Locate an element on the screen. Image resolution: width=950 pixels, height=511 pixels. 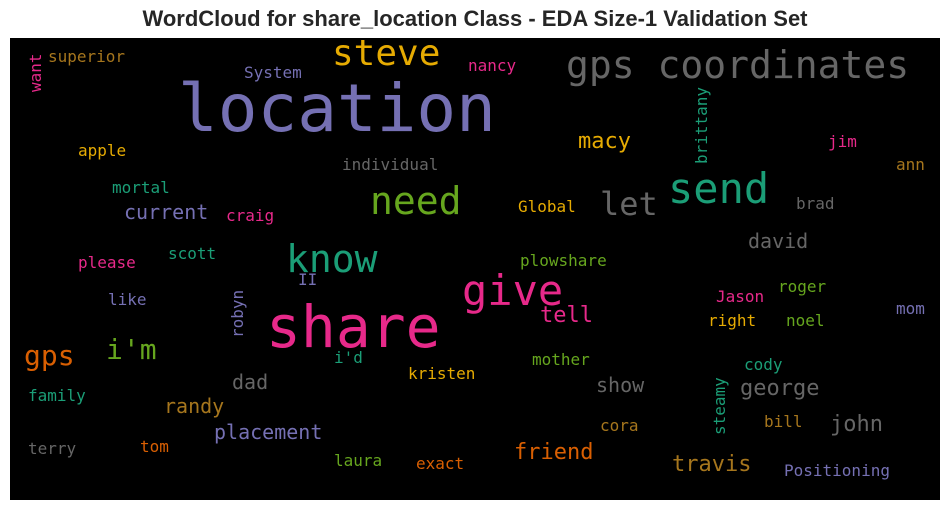
word-david: david is located at coordinates (778, 241).